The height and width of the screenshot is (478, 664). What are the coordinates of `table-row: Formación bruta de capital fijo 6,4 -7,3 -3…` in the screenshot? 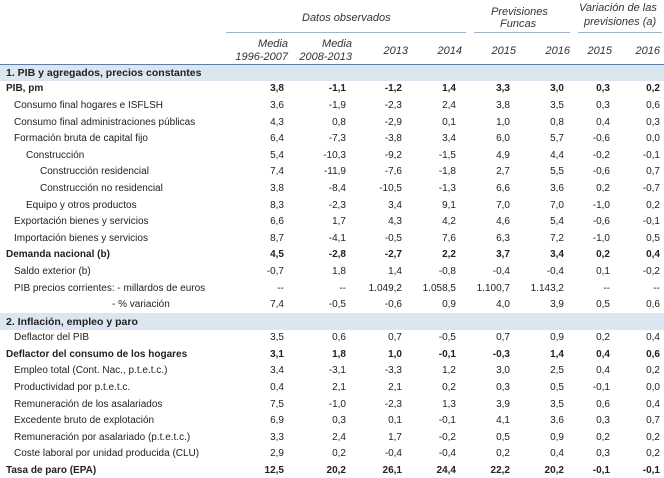 It's located at (332, 139).